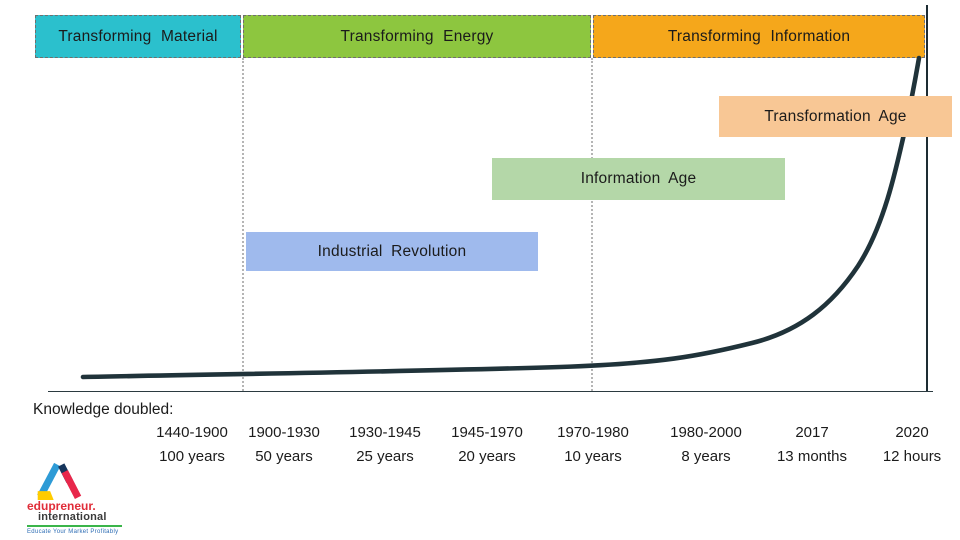 The width and height of the screenshot is (960, 540). I want to click on era-band-transformation-age: Transformation Age, so click(835, 116).